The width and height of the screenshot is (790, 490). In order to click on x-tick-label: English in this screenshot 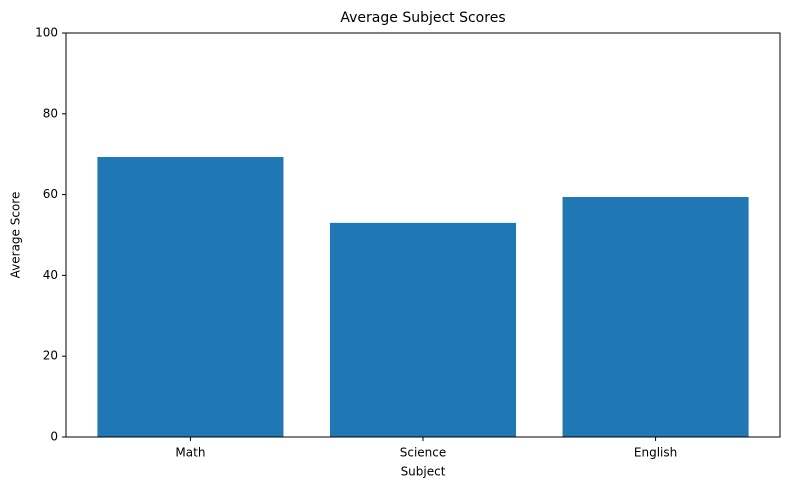, I will do `click(655, 453)`.